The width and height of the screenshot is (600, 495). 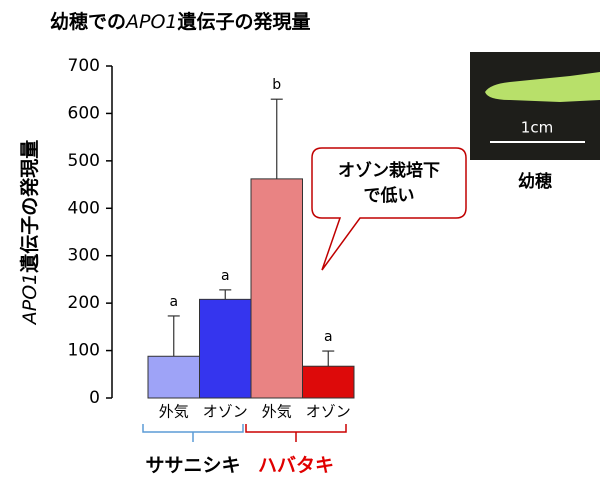 I want to click on title-part: 幼穂での, so click(x=88, y=21).